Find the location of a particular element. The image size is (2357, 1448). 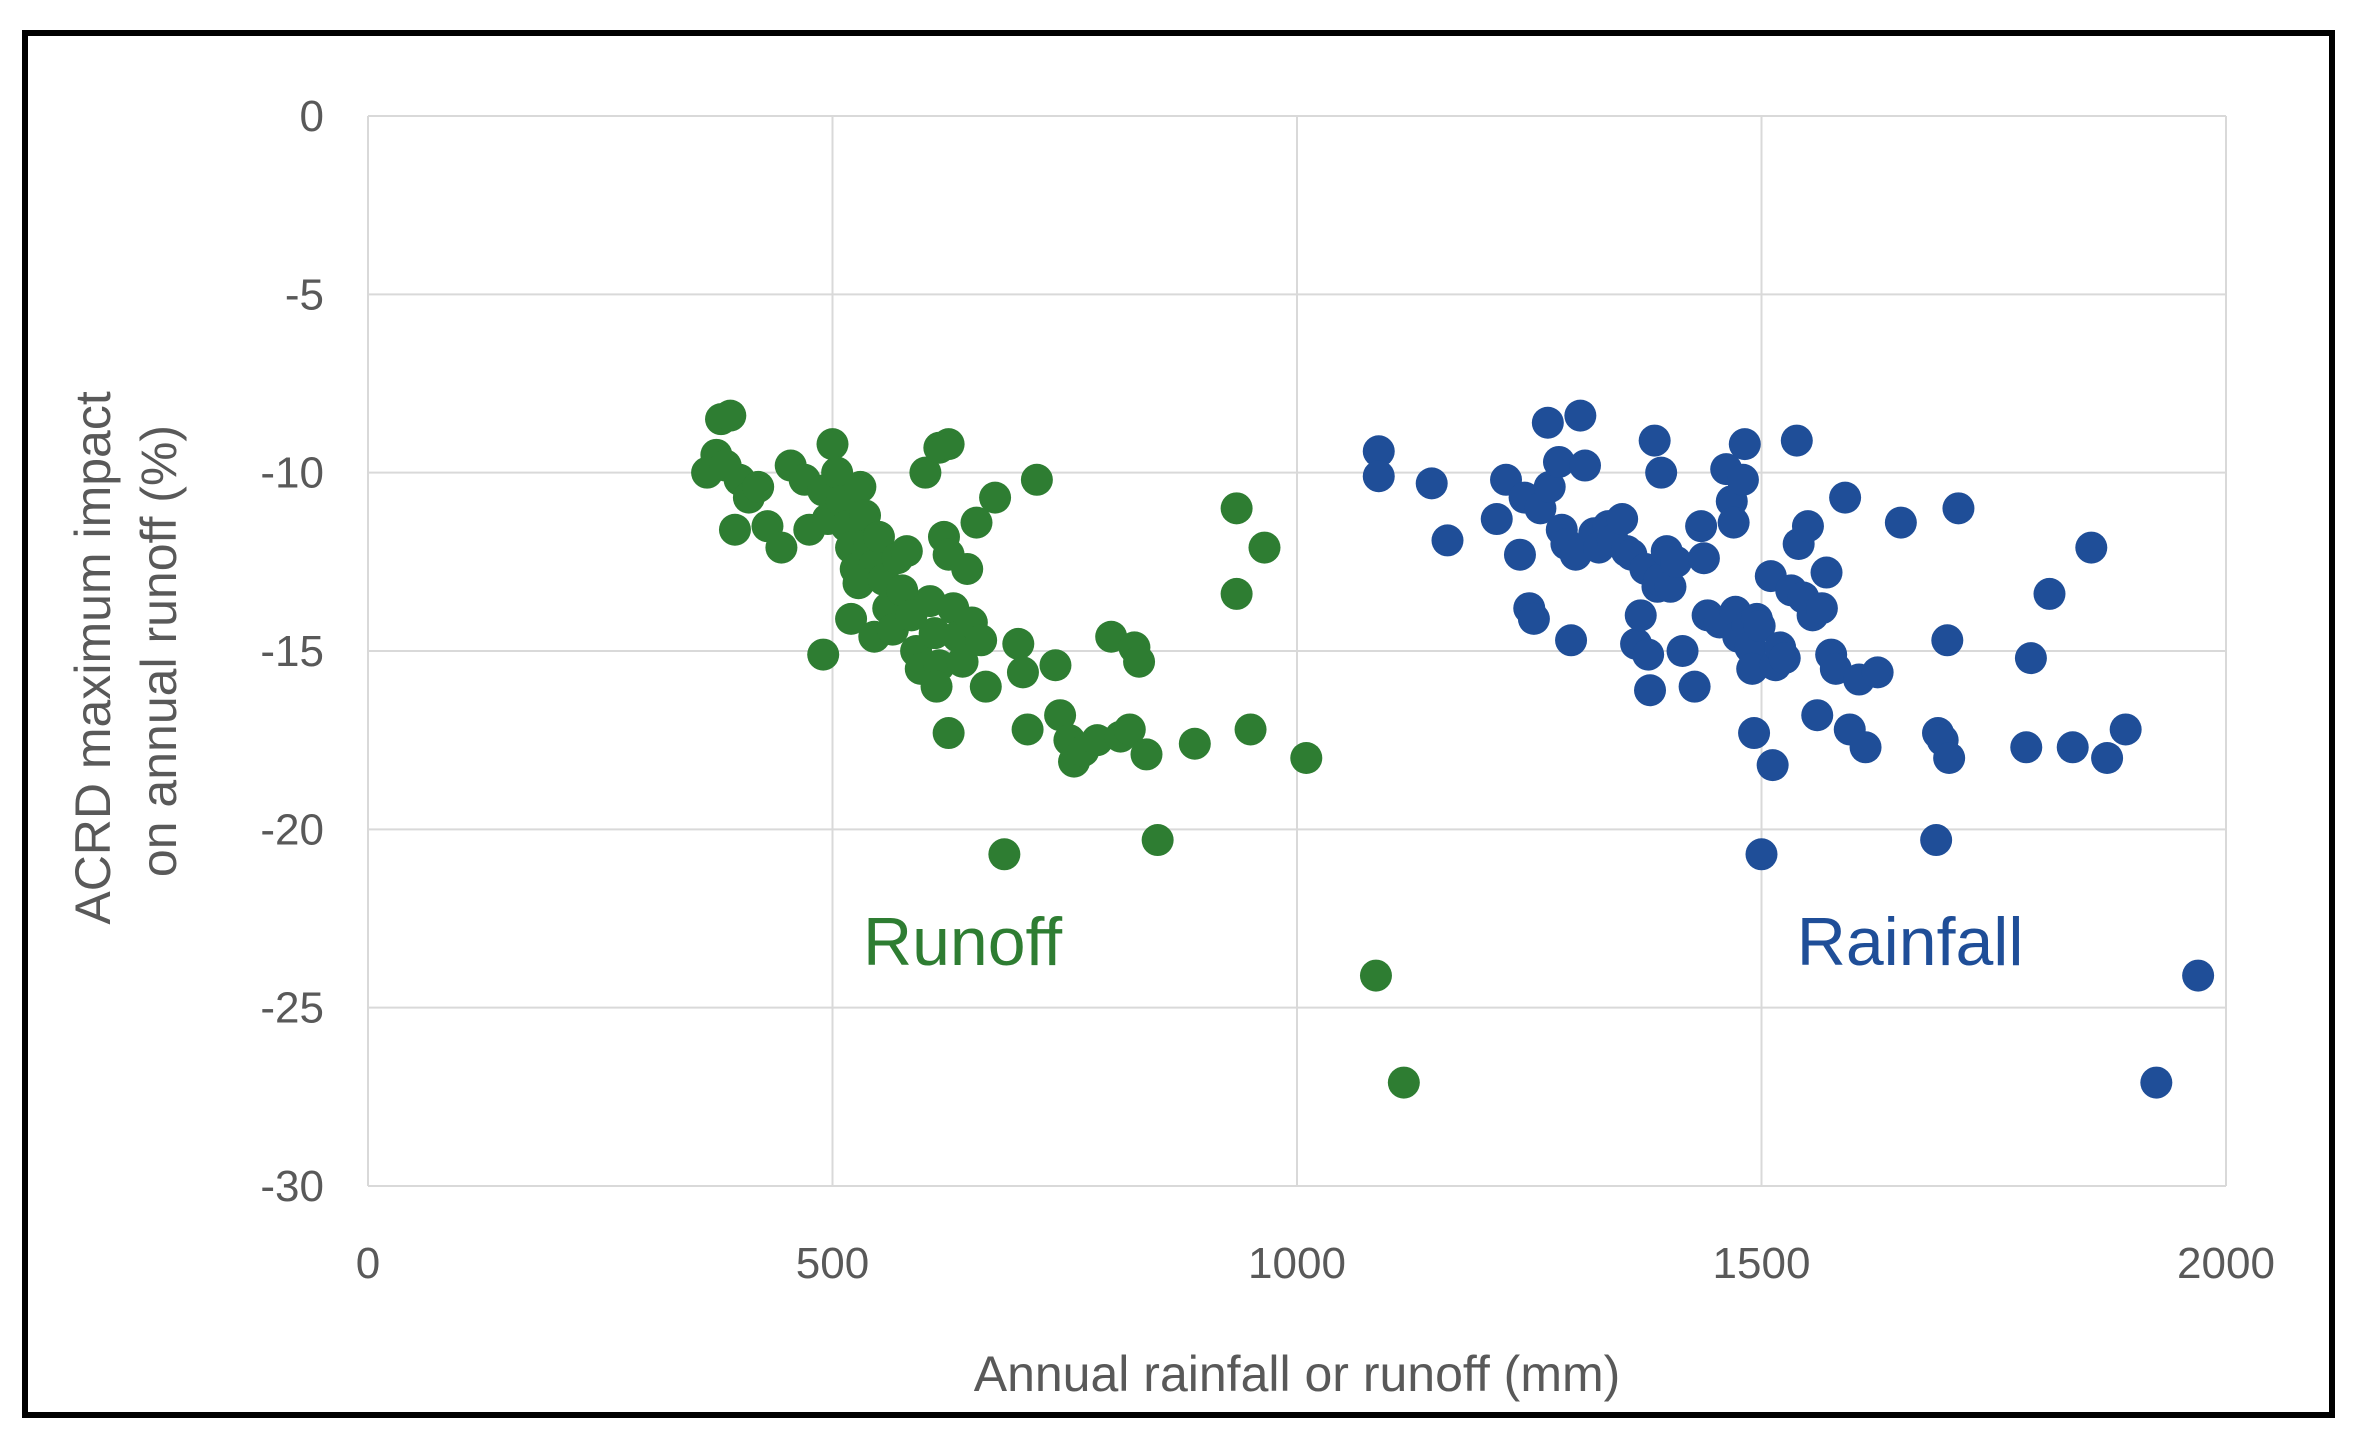

x-tick-label: 1000 is located at coordinates (1297, 1263).